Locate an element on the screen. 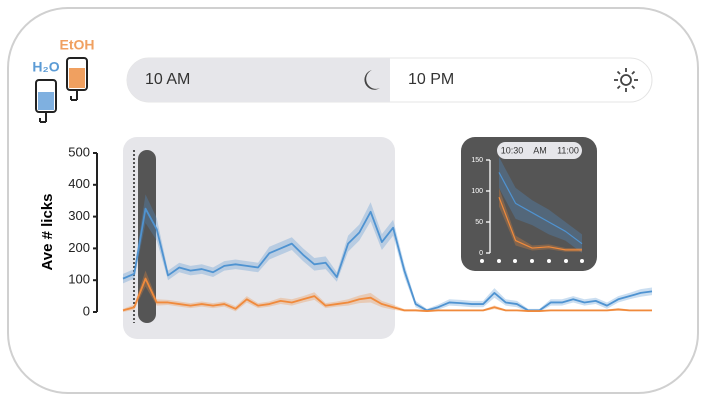 The width and height of the screenshot is (706, 401). inset-x-dots is located at coordinates (532, 261).